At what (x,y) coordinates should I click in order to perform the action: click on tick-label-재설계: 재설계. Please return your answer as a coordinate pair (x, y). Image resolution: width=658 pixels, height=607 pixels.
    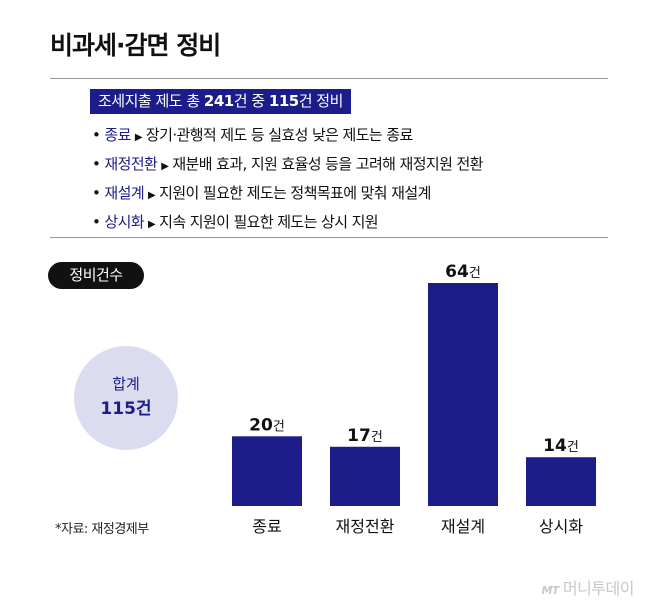
    Looking at the image, I should click on (463, 526).